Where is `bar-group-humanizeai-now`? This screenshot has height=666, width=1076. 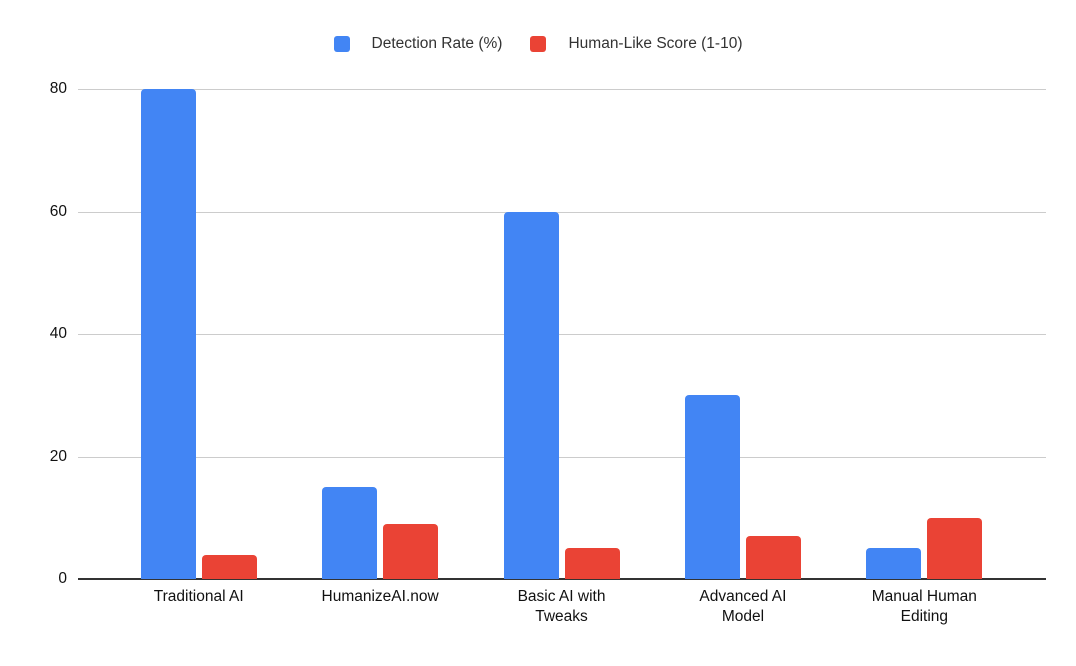 bar-group-humanizeai-now is located at coordinates (379, 334).